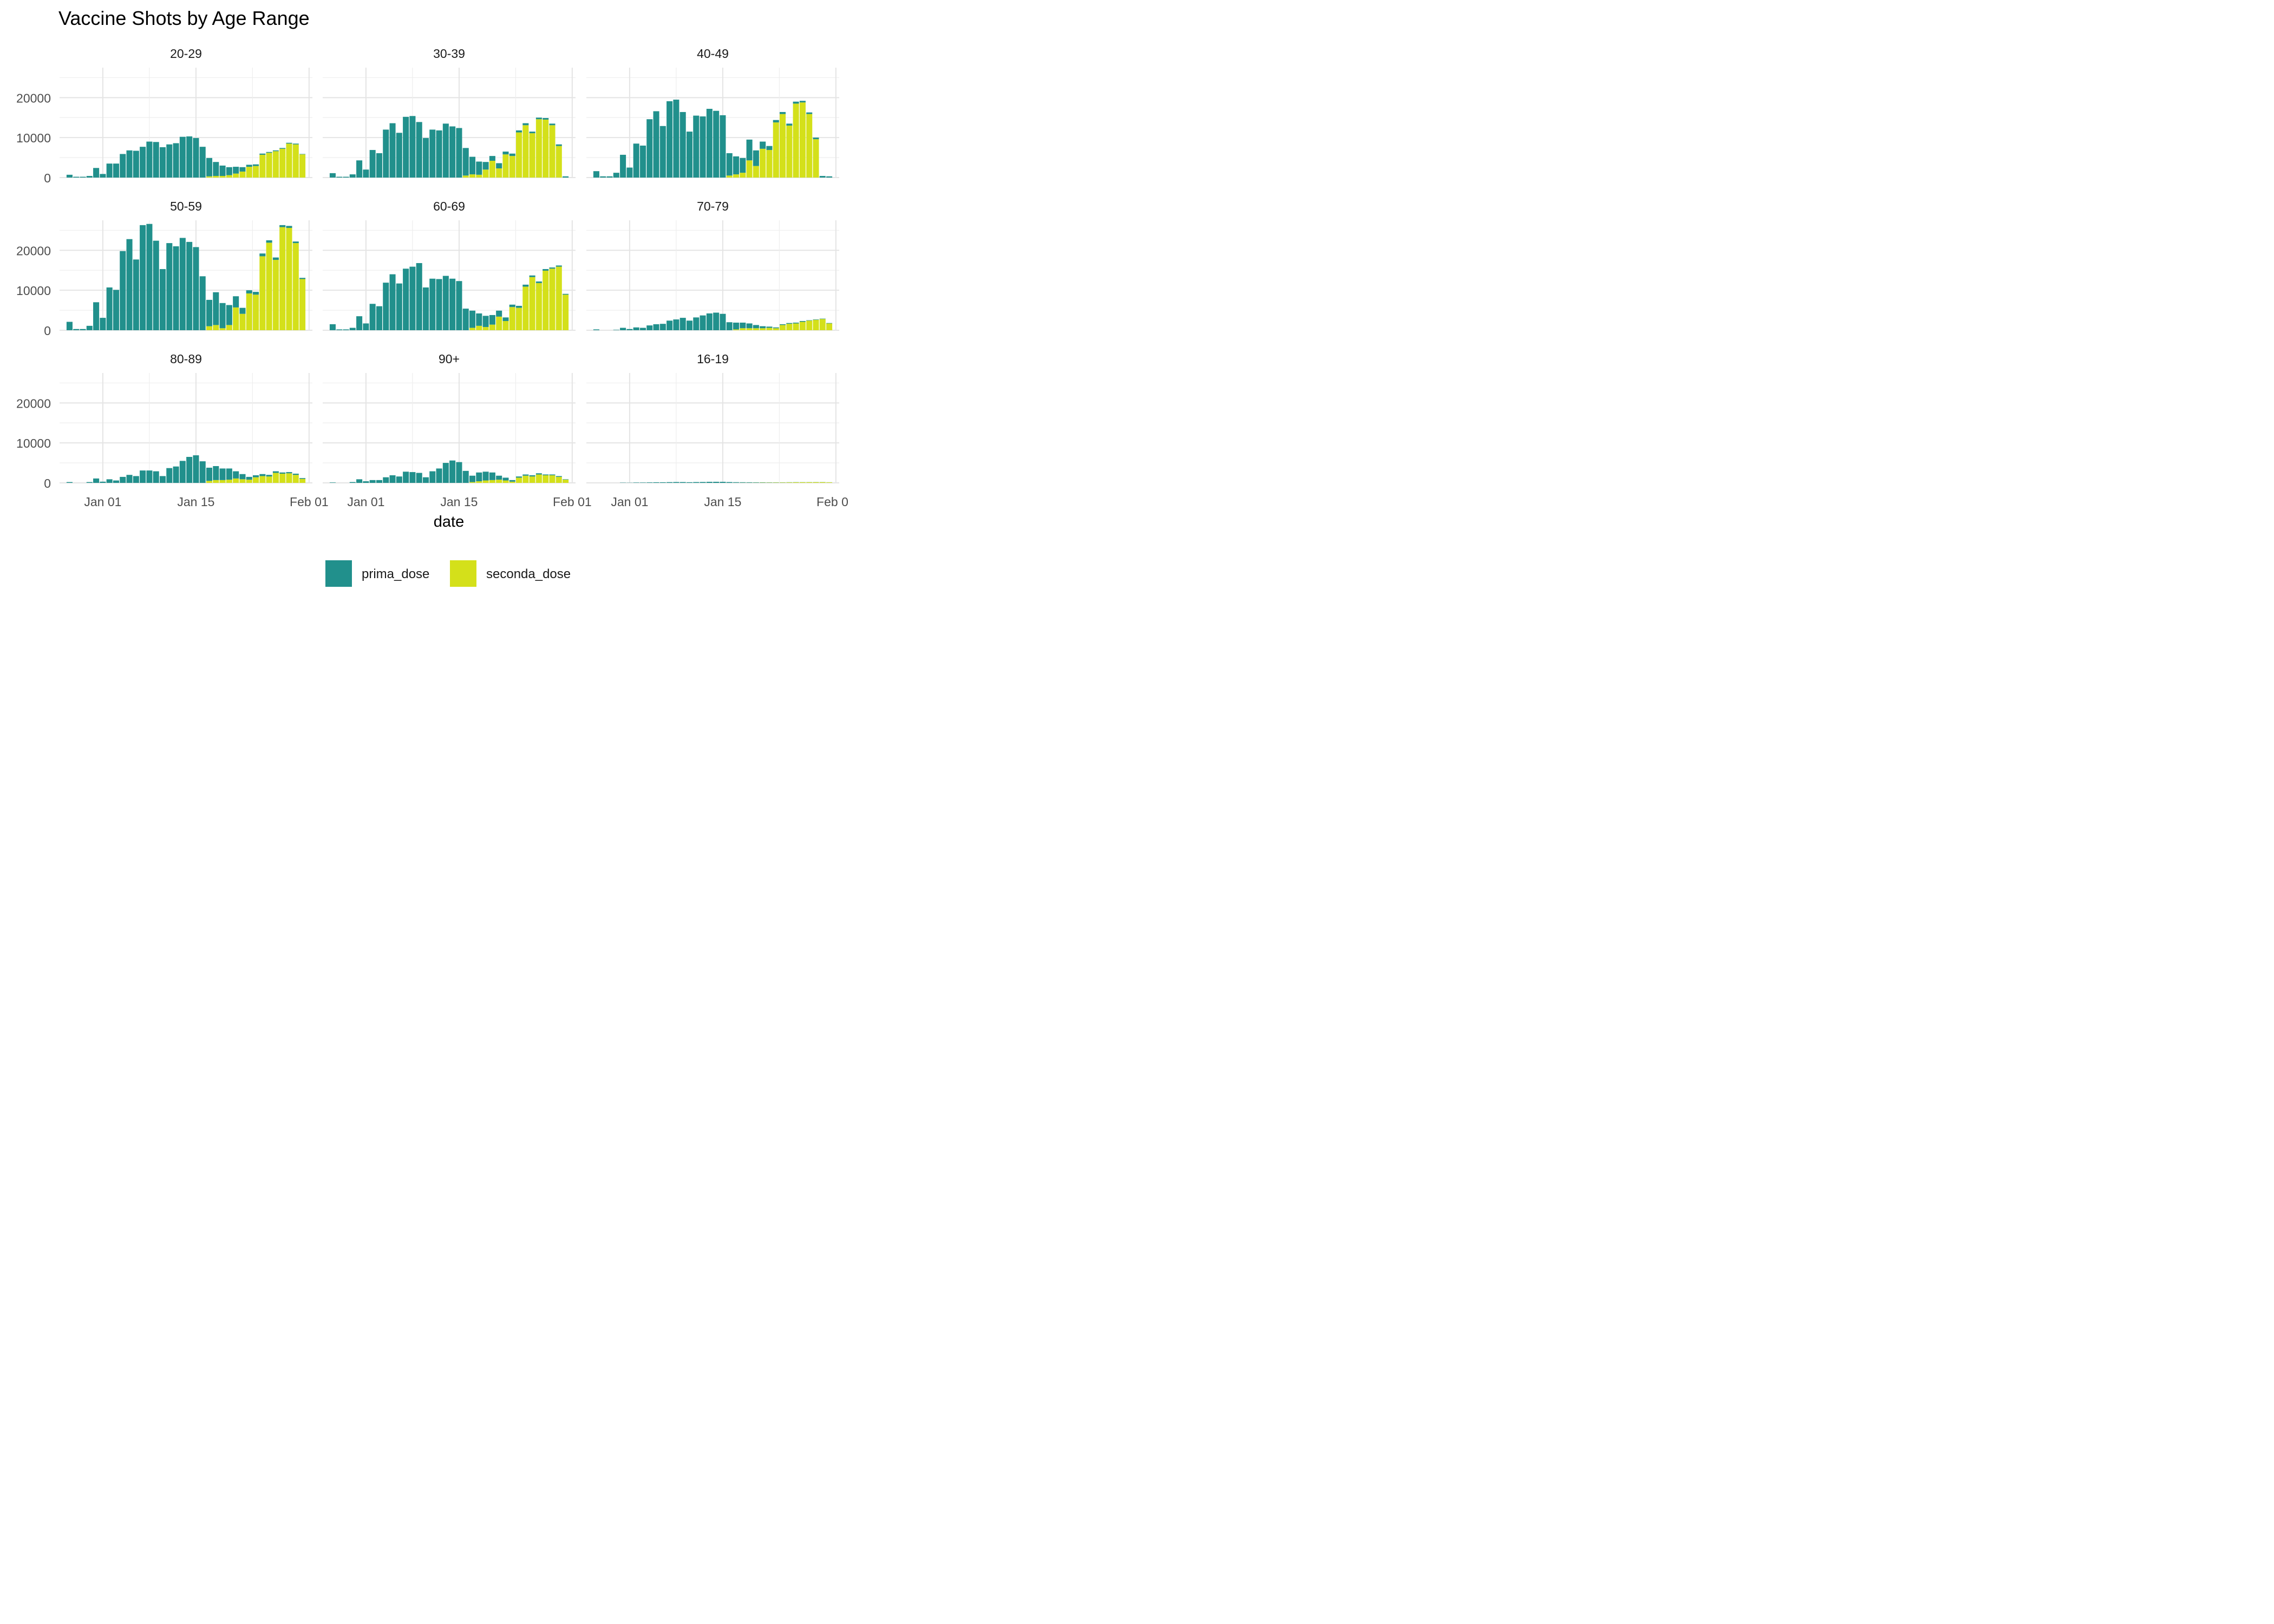 The image size is (2274, 1624). I want to click on x-tick-label: Jan 01, so click(630, 502).